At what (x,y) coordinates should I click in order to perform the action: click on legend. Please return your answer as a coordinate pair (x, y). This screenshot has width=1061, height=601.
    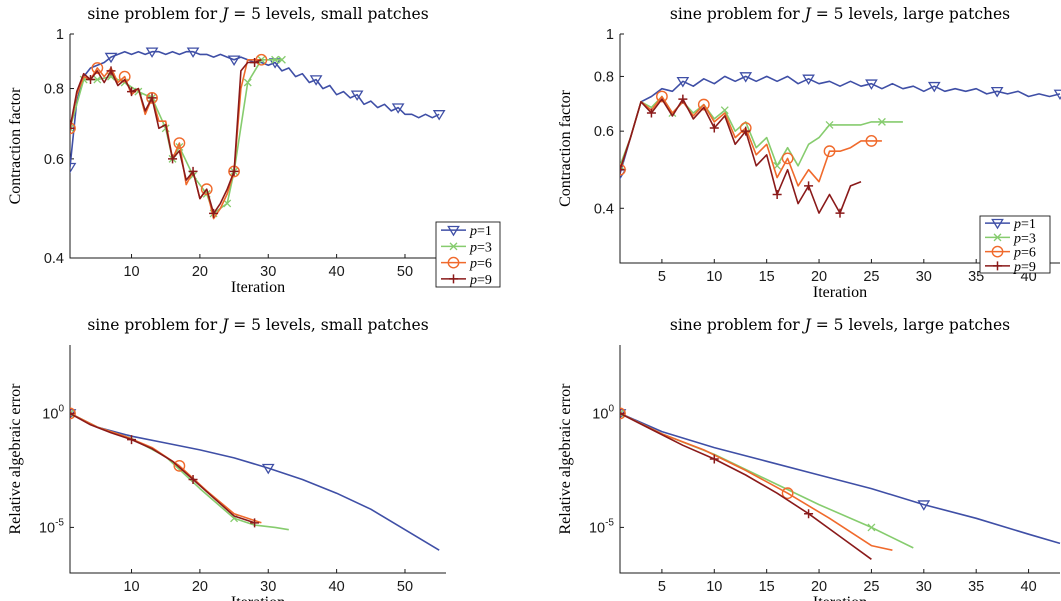
    Looking at the image, I should click on (468, 254).